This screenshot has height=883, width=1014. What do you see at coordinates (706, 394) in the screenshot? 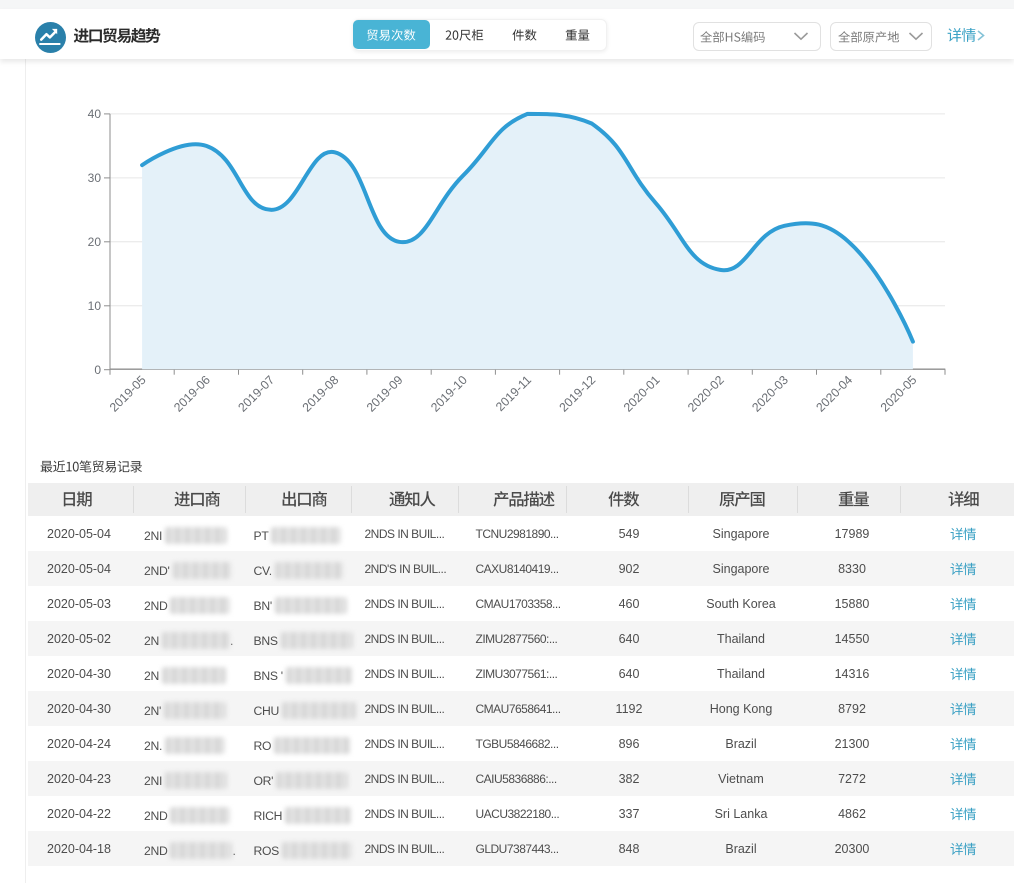
I see `svg-text: 2020-02` at bounding box center [706, 394].